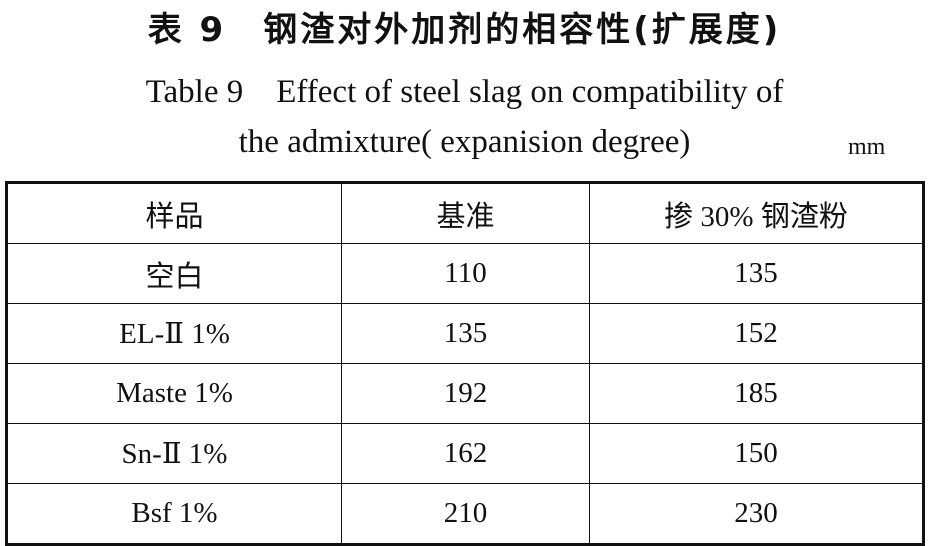 The height and width of the screenshot is (546, 929). I want to click on cell: 空白, so click(174, 273).